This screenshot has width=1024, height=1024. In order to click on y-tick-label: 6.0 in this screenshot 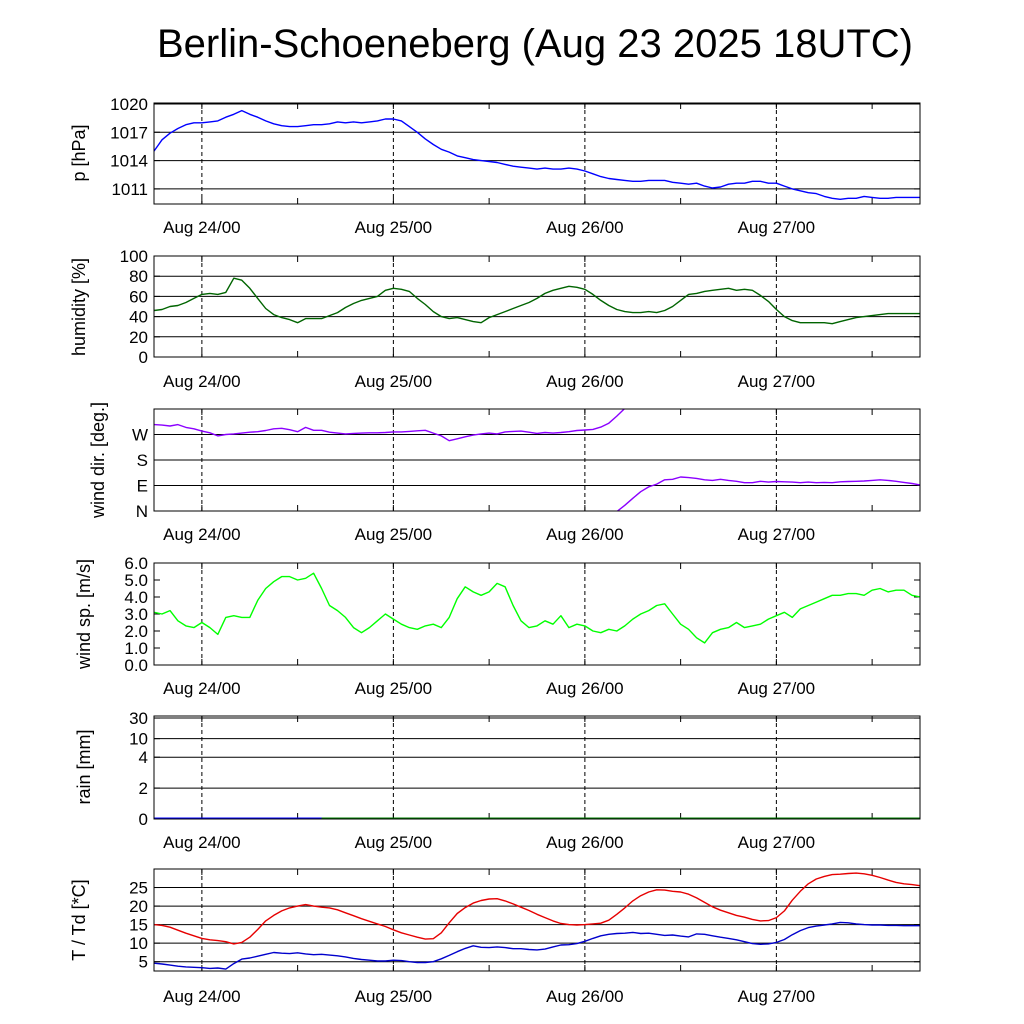, I will do `click(136, 563)`.